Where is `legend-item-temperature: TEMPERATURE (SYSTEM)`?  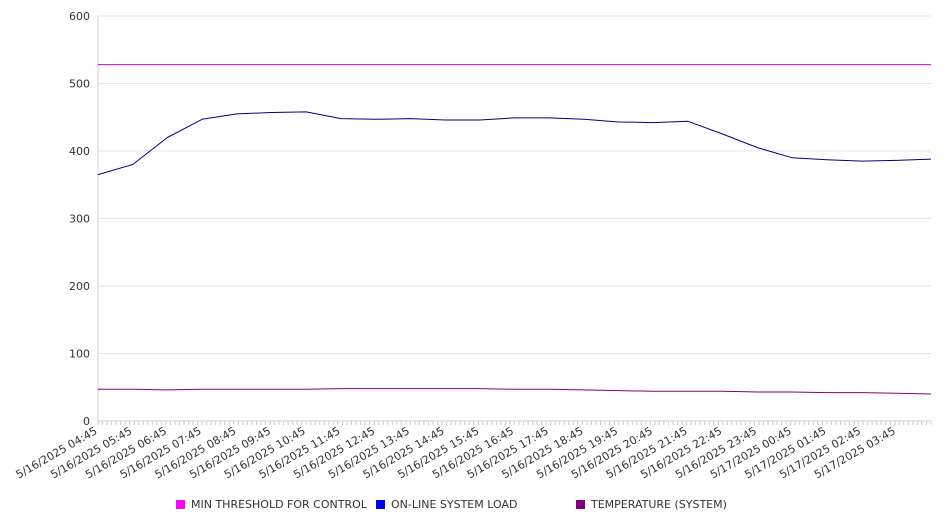
legend-item-temperature: TEMPERATURE (SYSTEM) is located at coordinates (651, 504).